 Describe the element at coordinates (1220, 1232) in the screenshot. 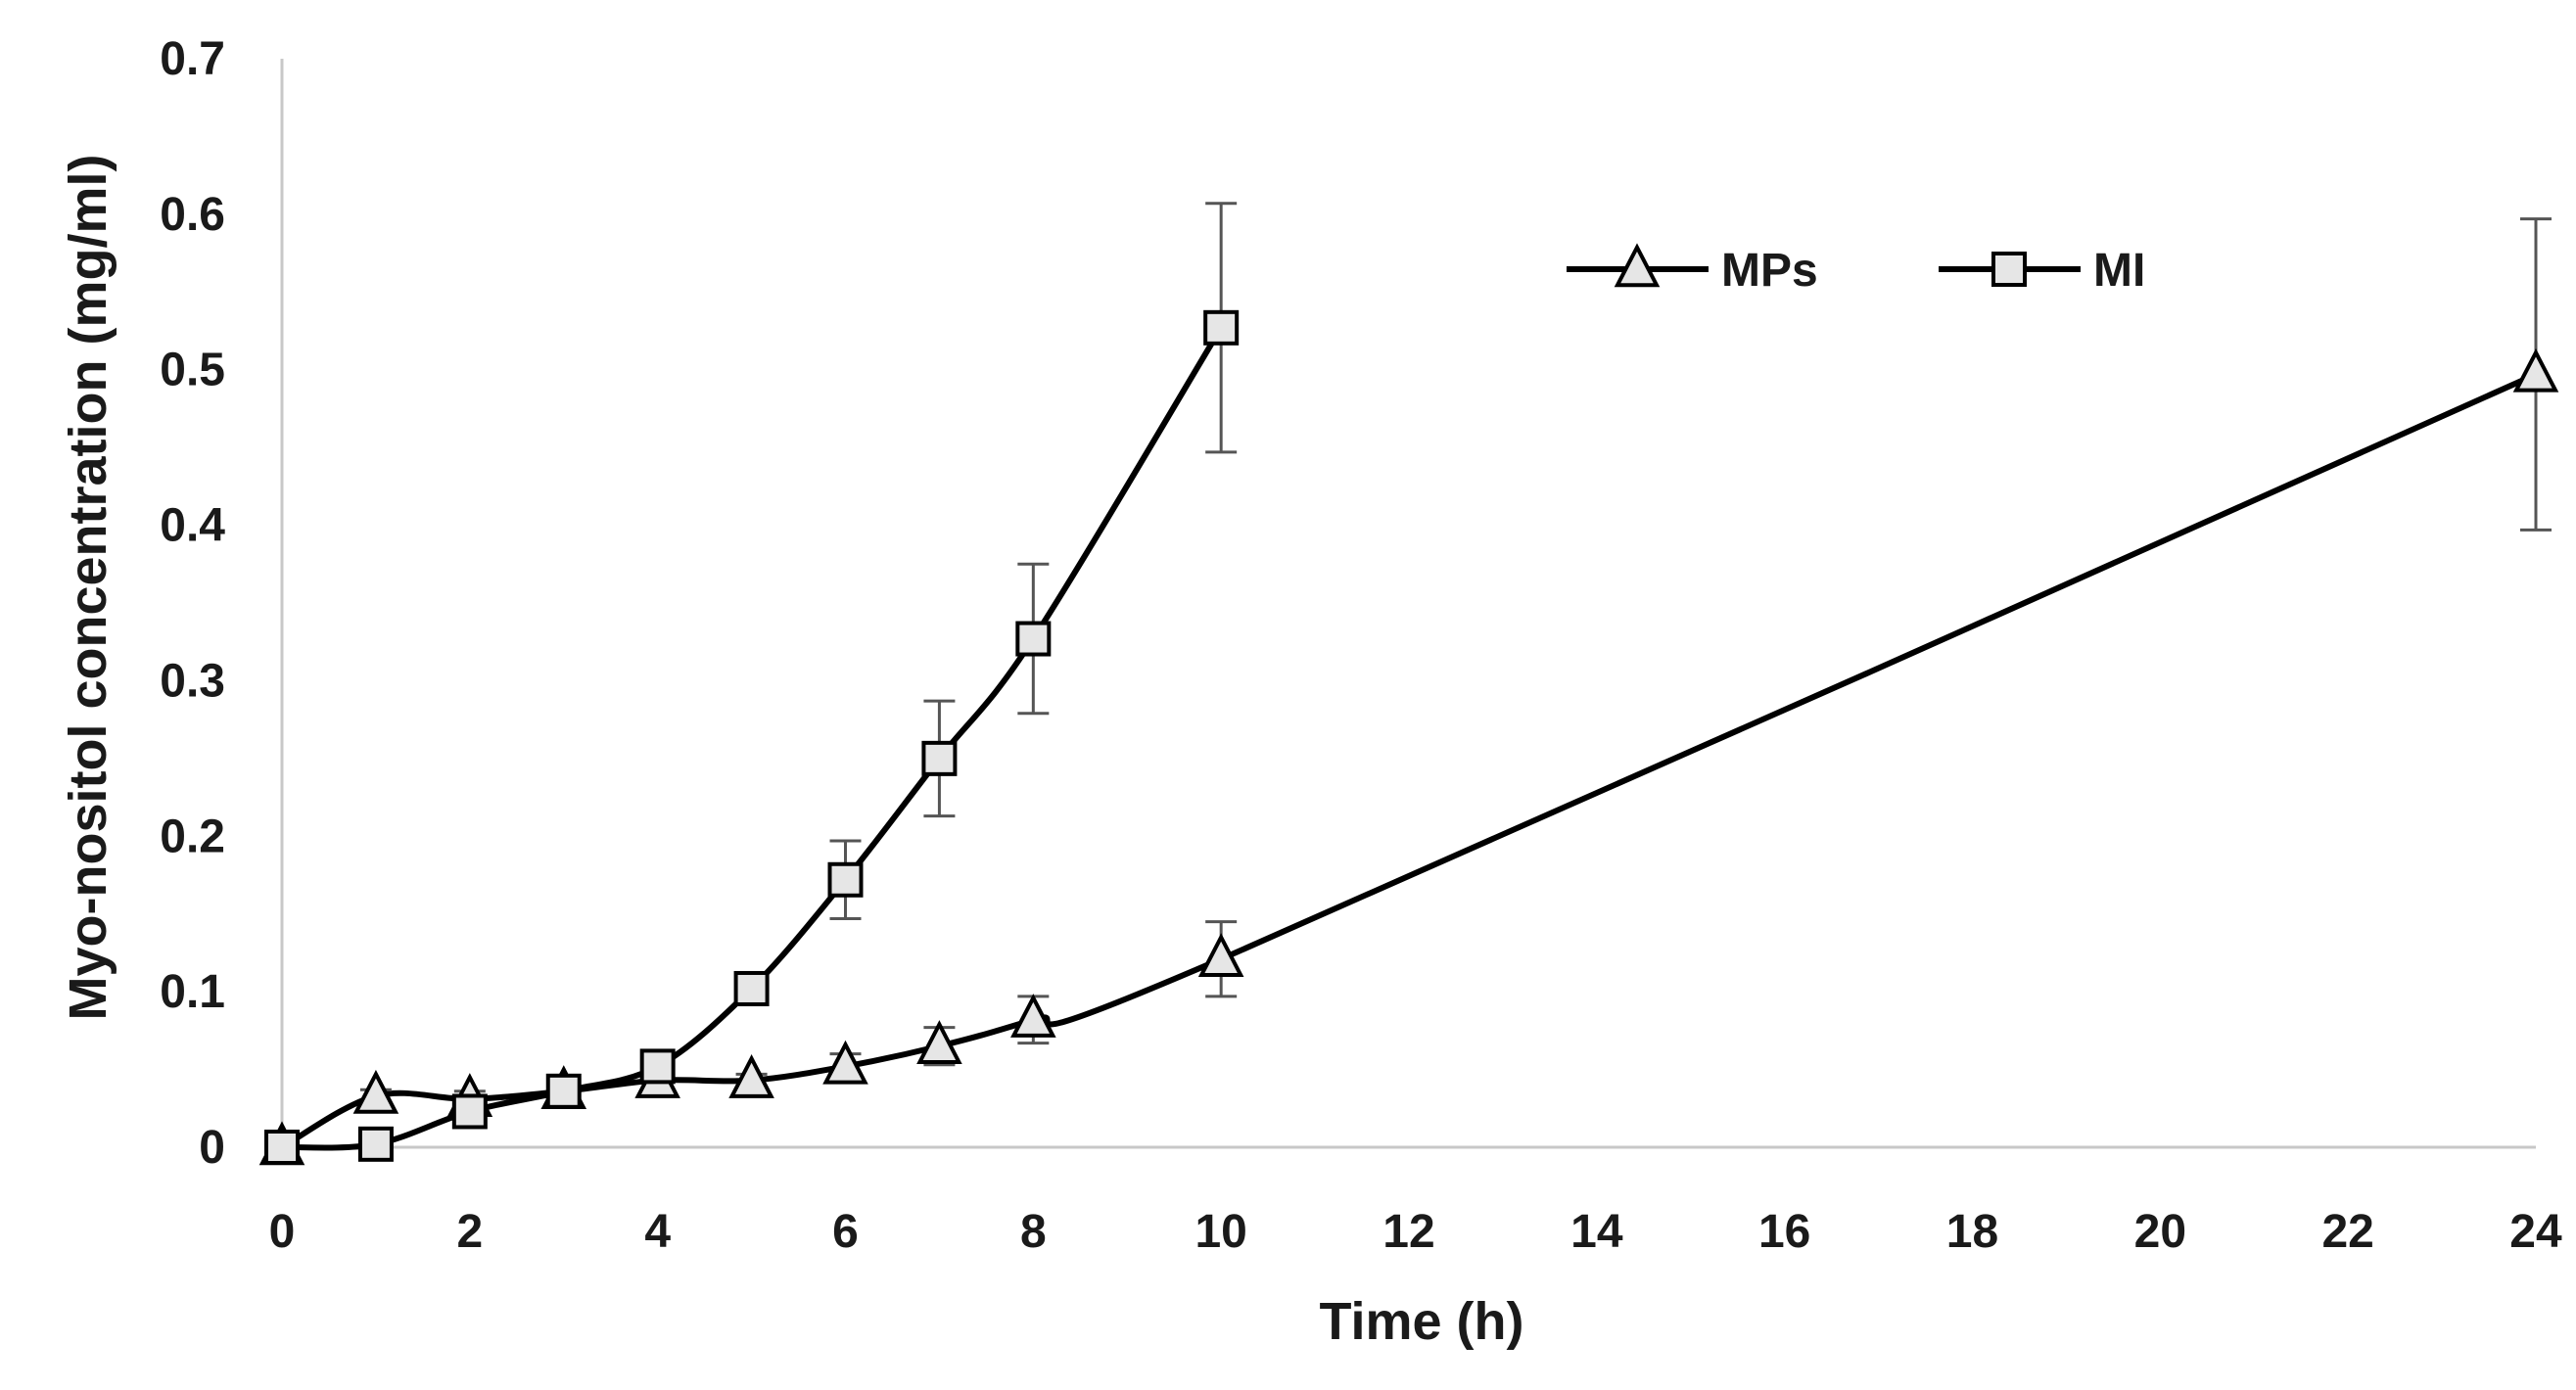

I see `x-tick-label: 10` at that location.